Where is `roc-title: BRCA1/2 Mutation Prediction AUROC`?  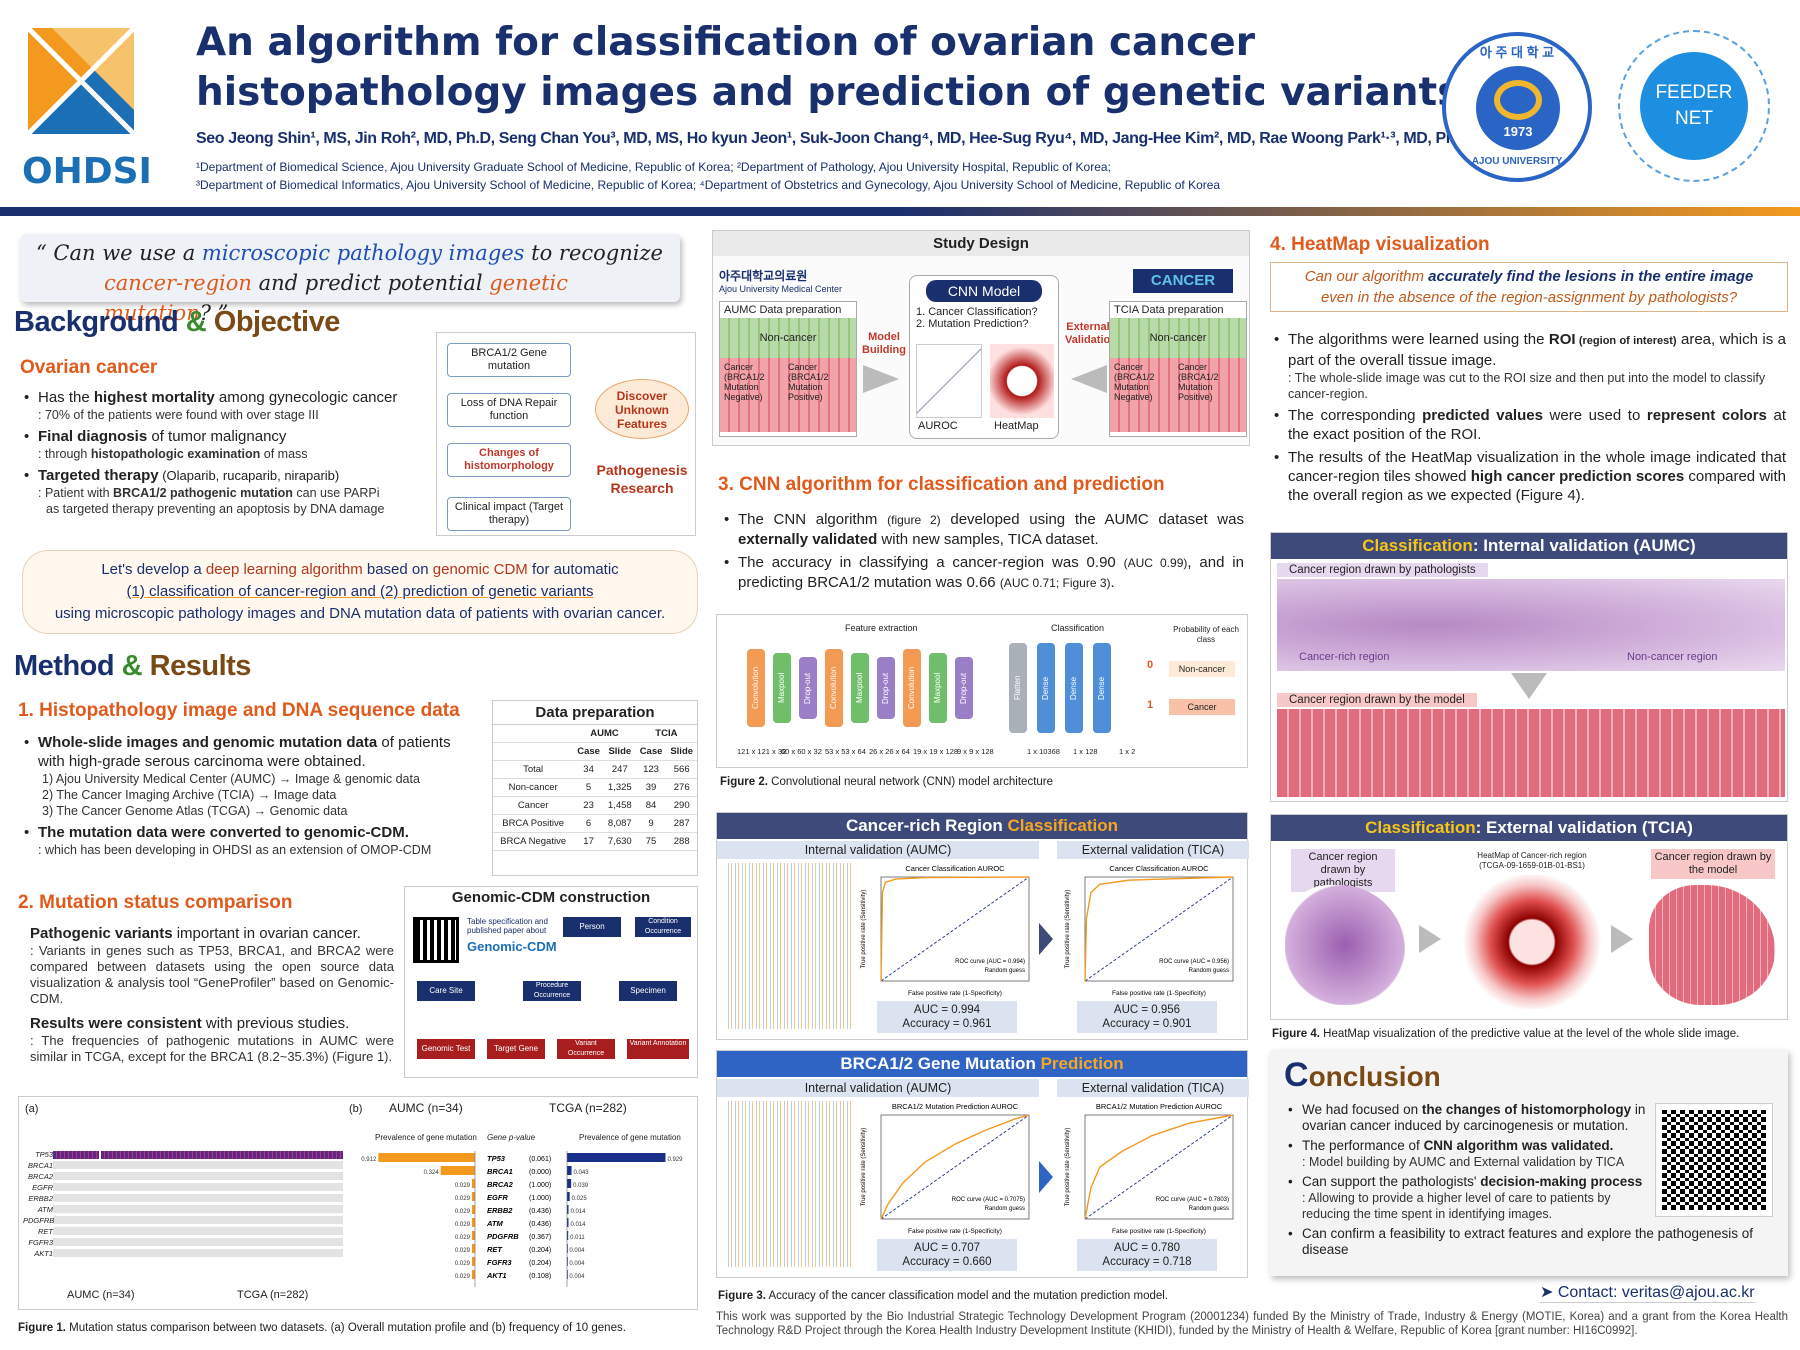 roc-title: BRCA1/2 Mutation Prediction AUROC is located at coordinates (1159, 1106).